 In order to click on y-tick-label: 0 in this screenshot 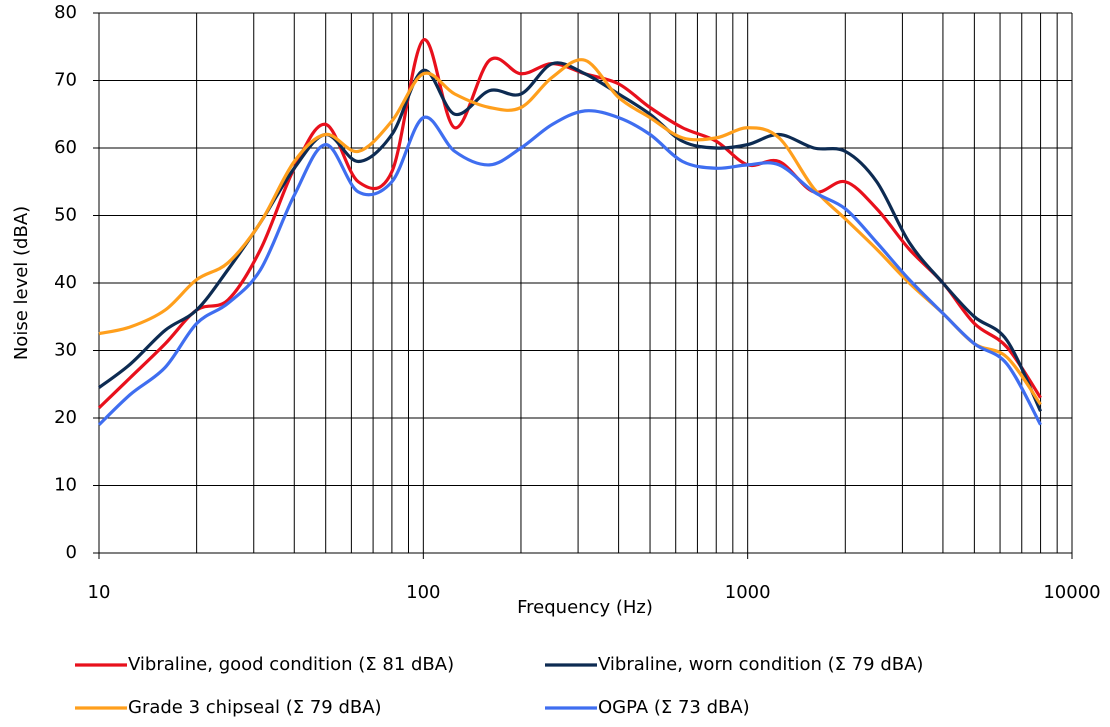, I will do `click(71, 552)`.